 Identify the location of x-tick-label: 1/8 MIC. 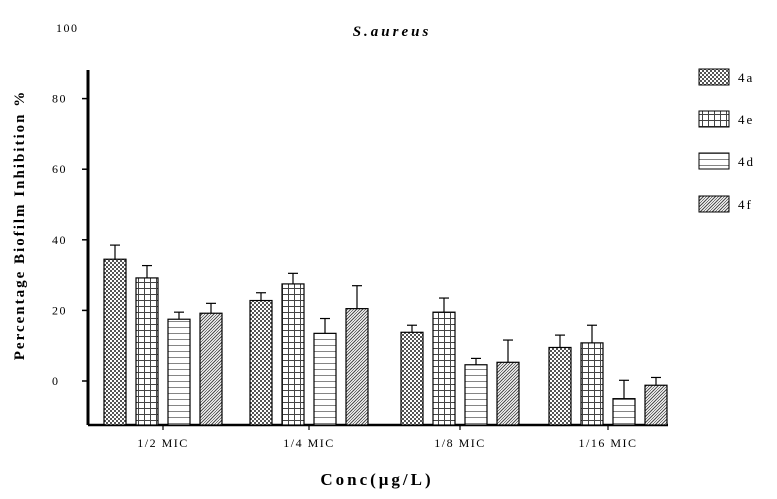
(460, 443).